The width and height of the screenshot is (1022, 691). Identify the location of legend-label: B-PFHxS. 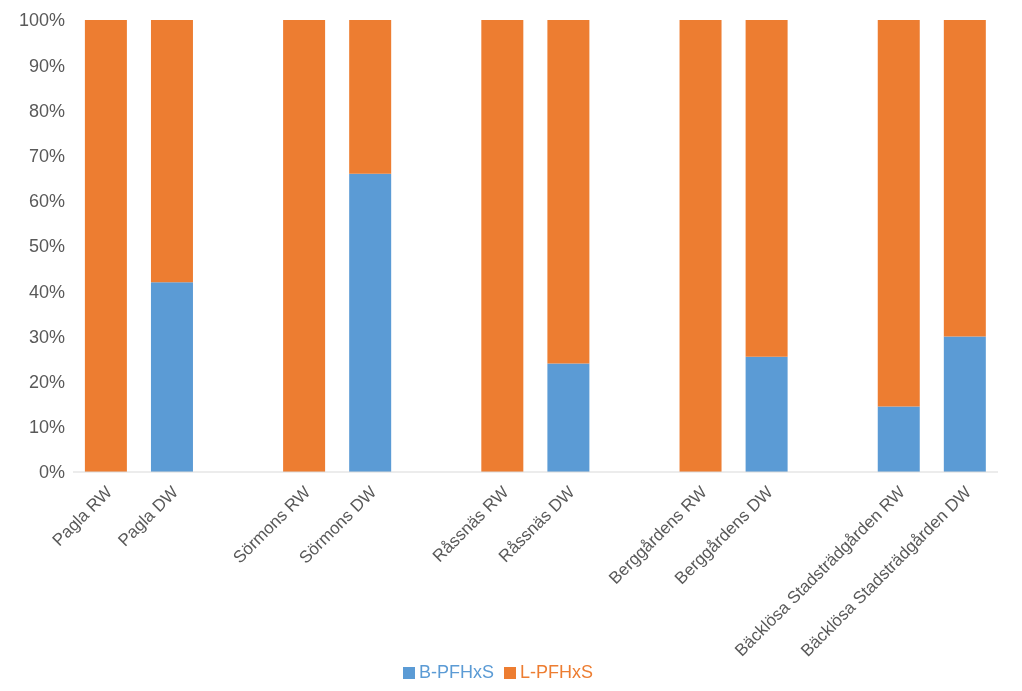
(456, 672).